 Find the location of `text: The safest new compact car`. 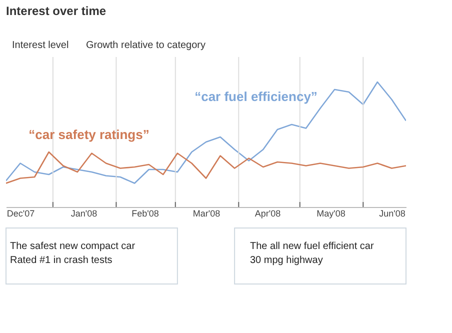

text: The safest new compact car is located at coordinates (73, 246).